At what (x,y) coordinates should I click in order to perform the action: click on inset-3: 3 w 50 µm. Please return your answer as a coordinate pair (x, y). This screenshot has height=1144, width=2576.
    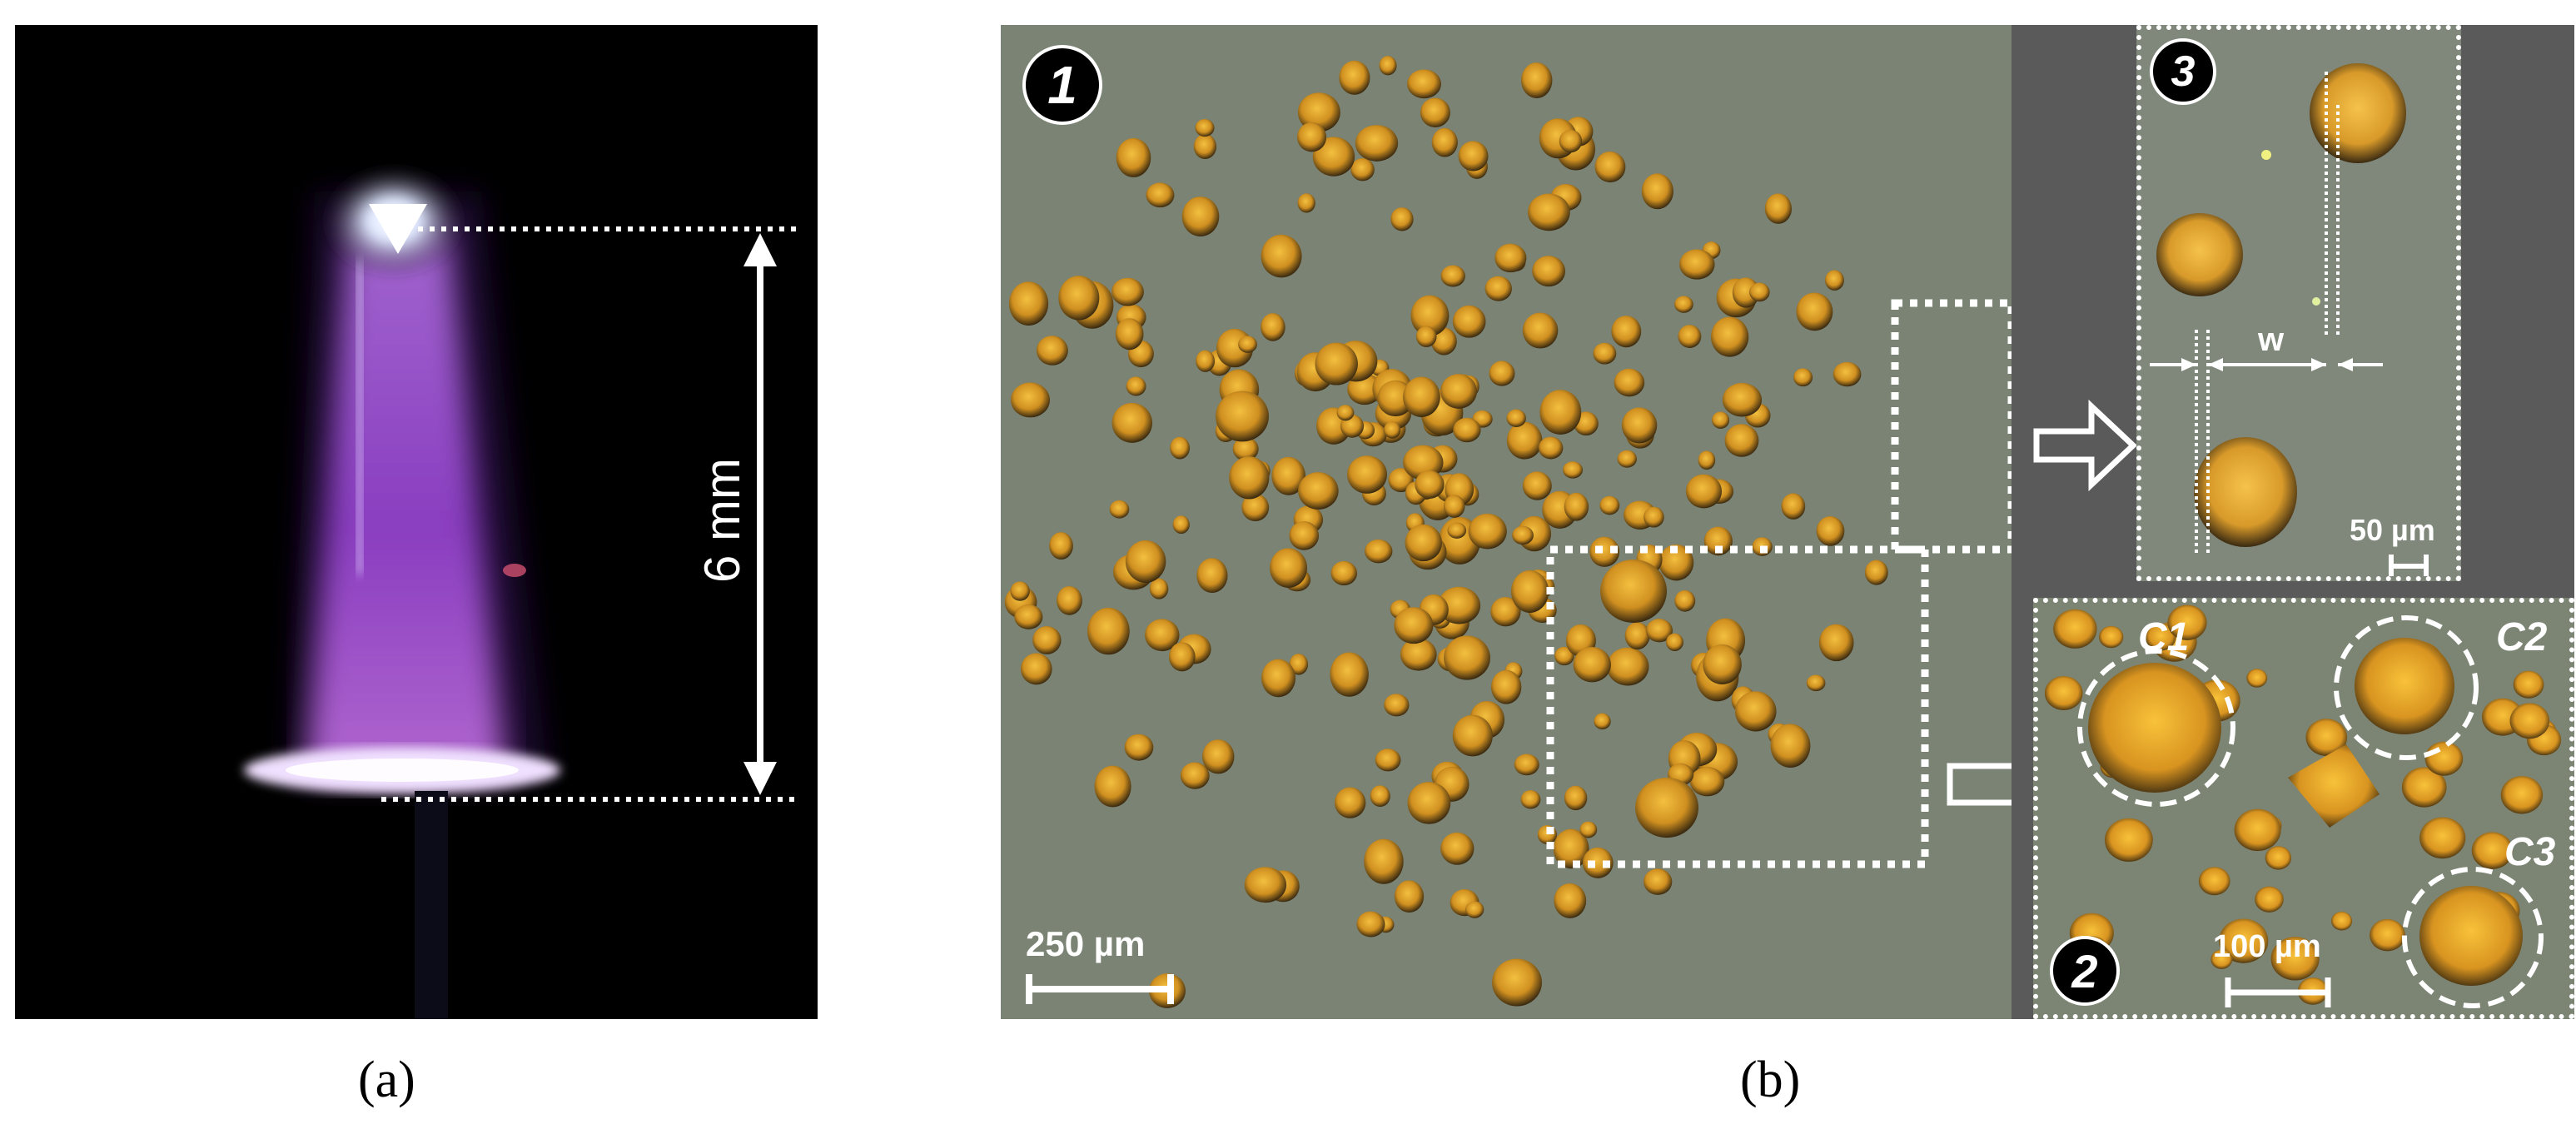
    Looking at the image, I should click on (2298, 303).